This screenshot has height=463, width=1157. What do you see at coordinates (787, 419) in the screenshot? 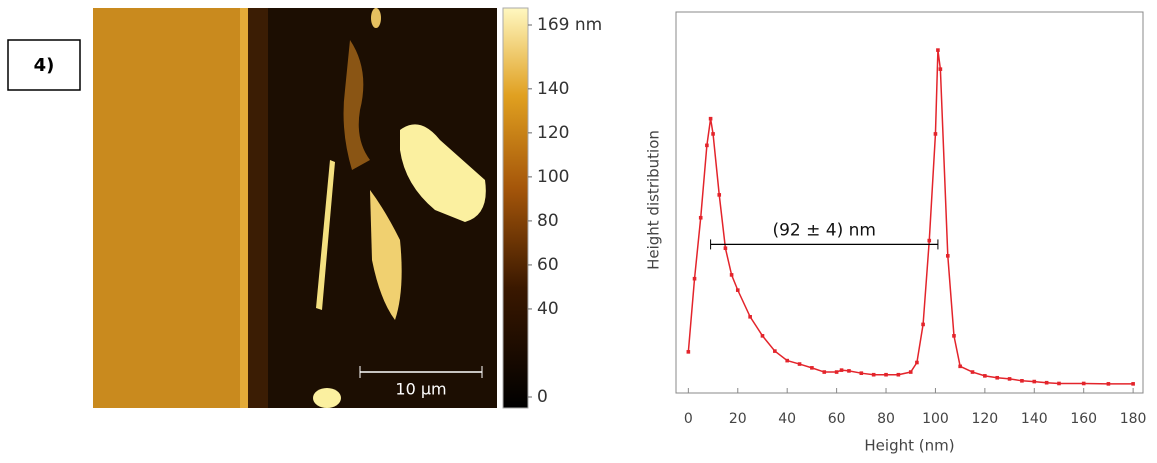
I see `x-tick-label: 40` at bounding box center [787, 419].